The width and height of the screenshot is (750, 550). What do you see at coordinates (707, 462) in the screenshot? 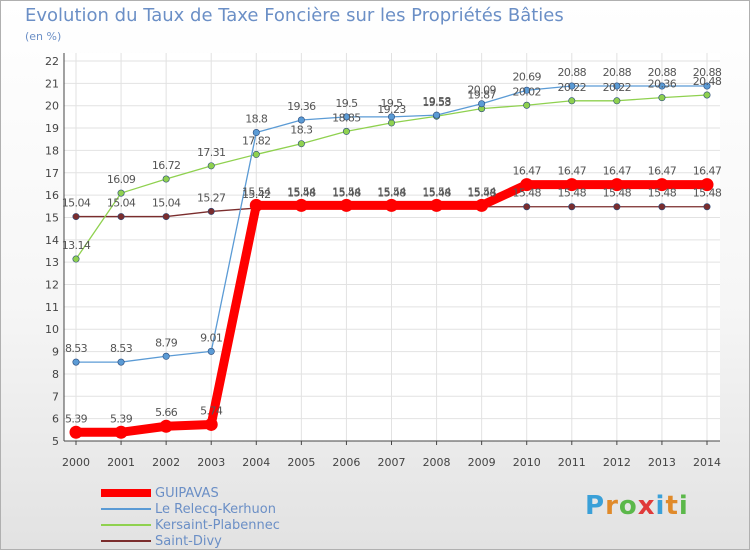
I see `x-tick-label: 2014` at bounding box center [707, 462].